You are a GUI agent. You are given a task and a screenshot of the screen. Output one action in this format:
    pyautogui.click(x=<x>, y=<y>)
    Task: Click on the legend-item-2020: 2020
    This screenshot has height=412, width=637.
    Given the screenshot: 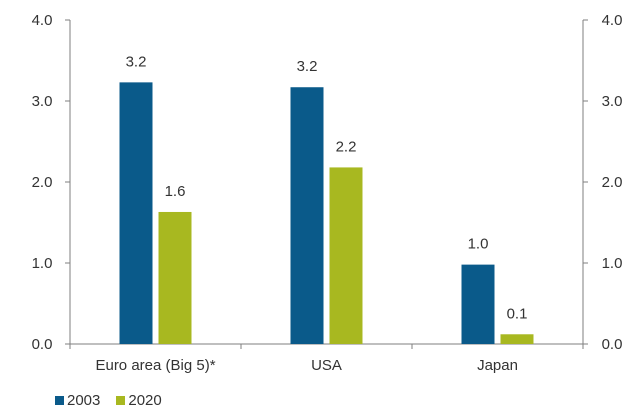 What is the action you would take?
    pyautogui.click(x=139, y=400)
    